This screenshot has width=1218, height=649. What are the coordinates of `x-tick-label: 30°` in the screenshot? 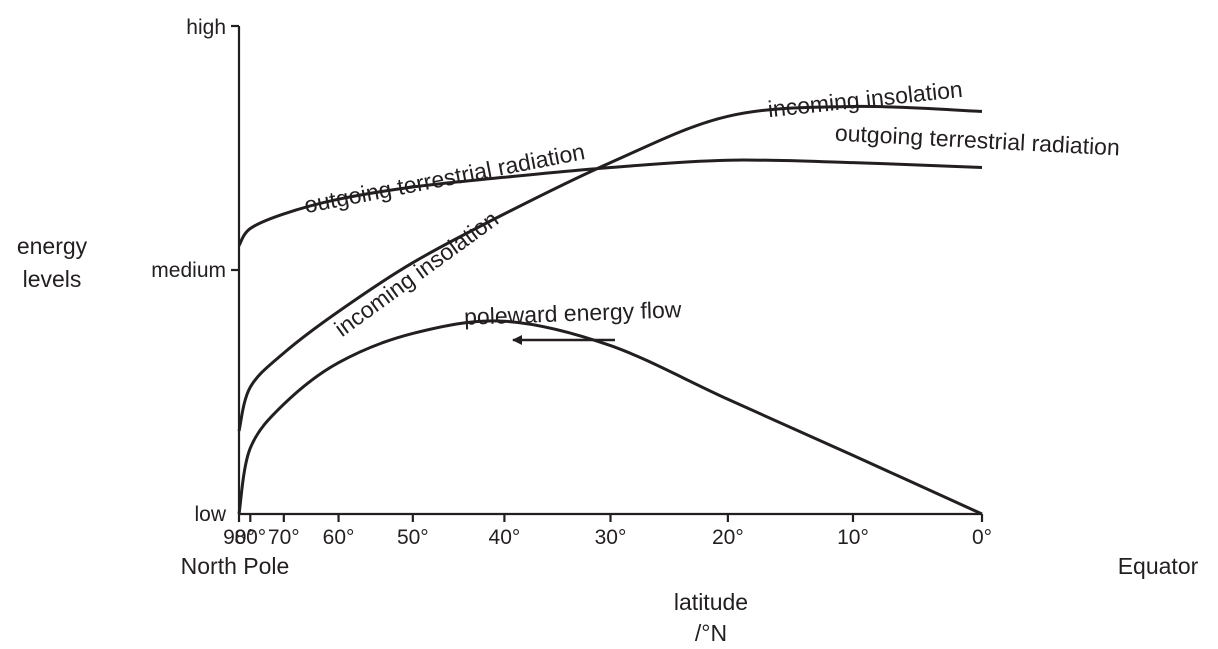 It's located at (611, 537).